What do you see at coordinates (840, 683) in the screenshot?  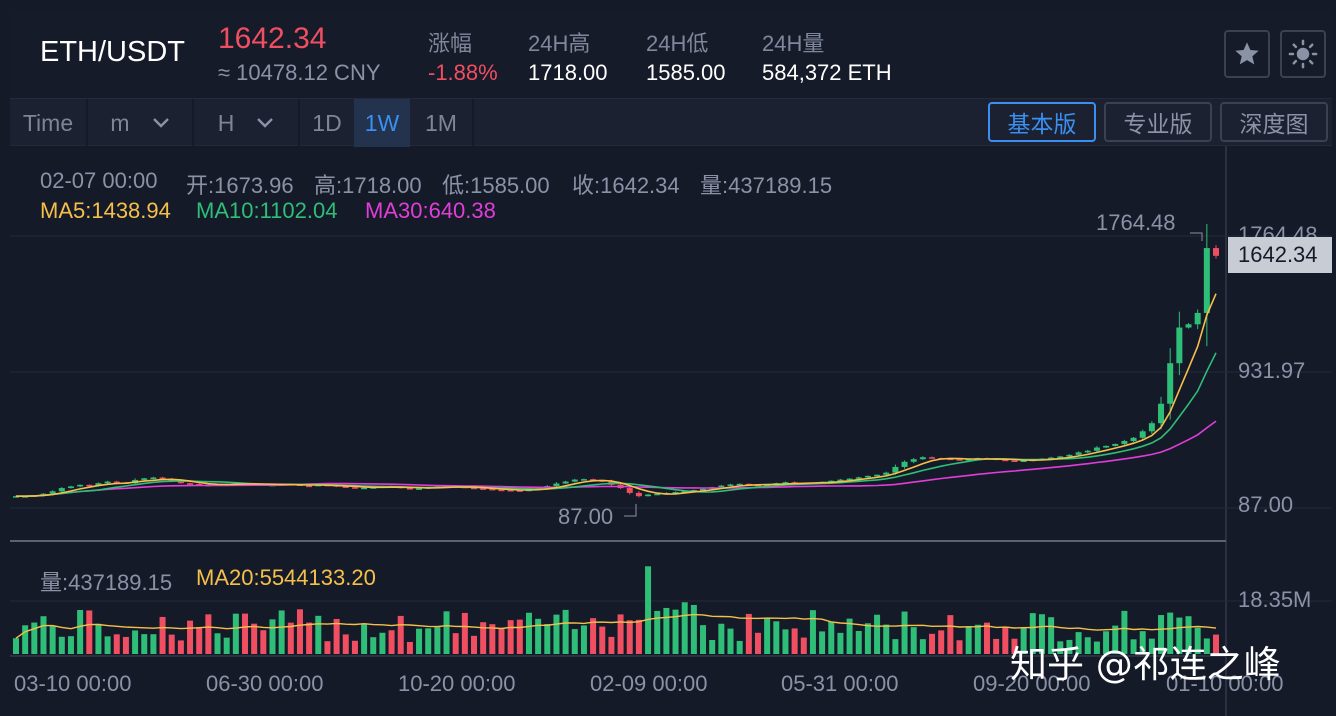 I see `date-tick: 05-31 00:00` at bounding box center [840, 683].